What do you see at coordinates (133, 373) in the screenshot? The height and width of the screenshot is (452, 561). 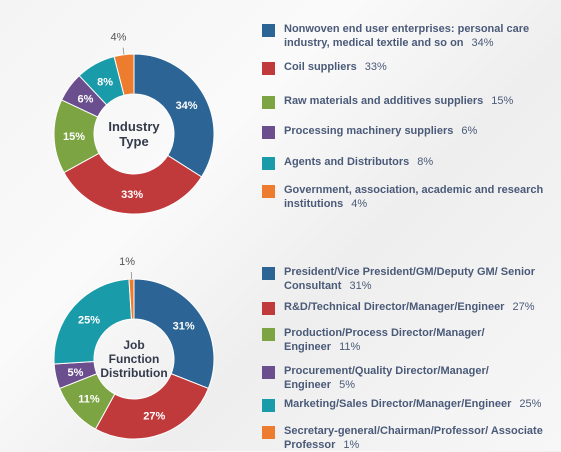 I see `chart-center-title-1-2: Distribution` at bounding box center [133, 373].